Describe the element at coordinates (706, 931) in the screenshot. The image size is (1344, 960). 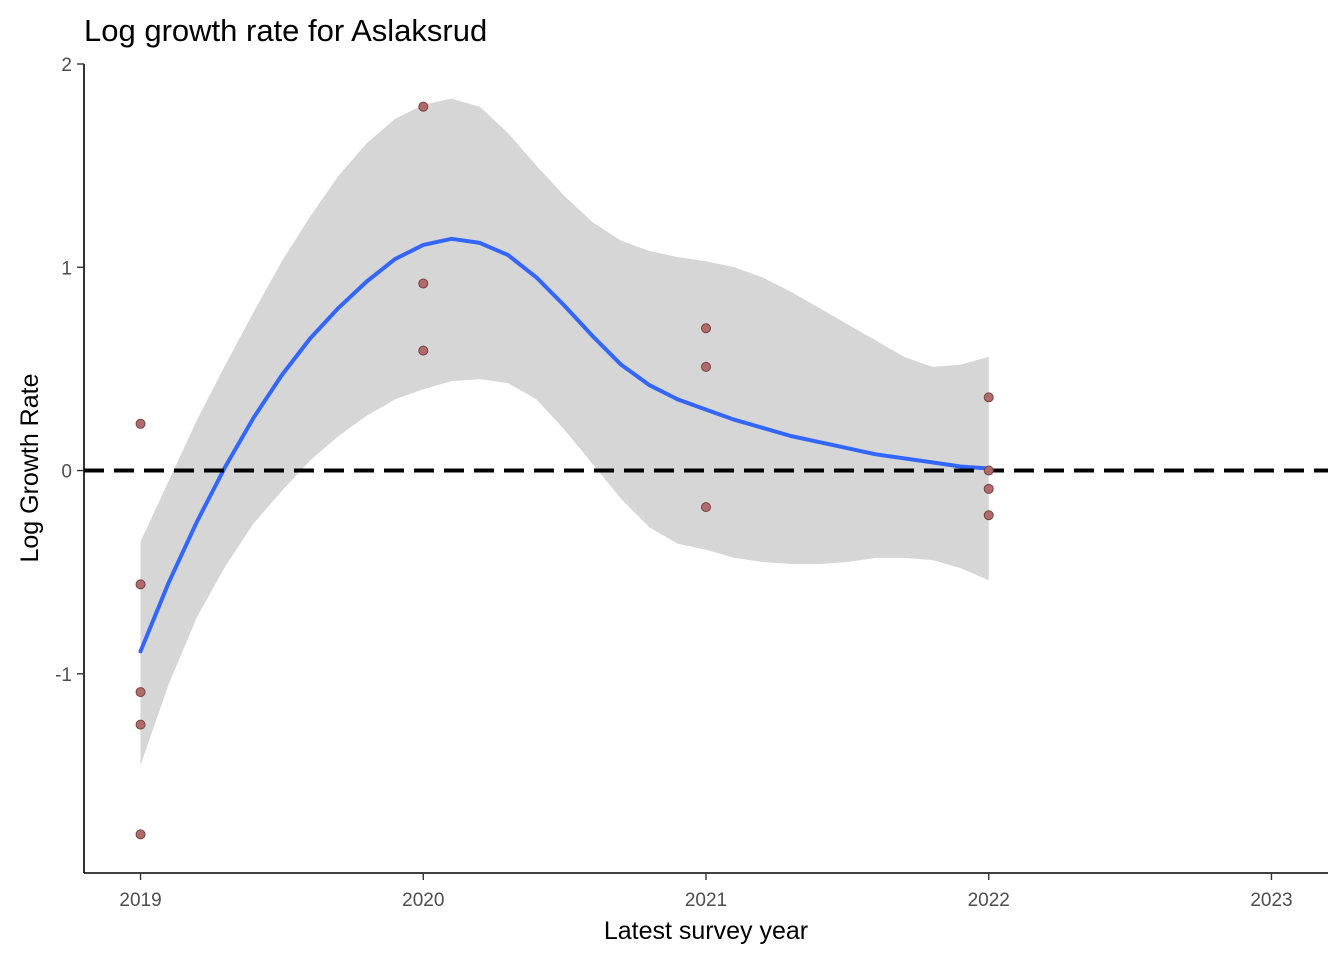
I see `x-axis-title: Latest survey year` at that location.